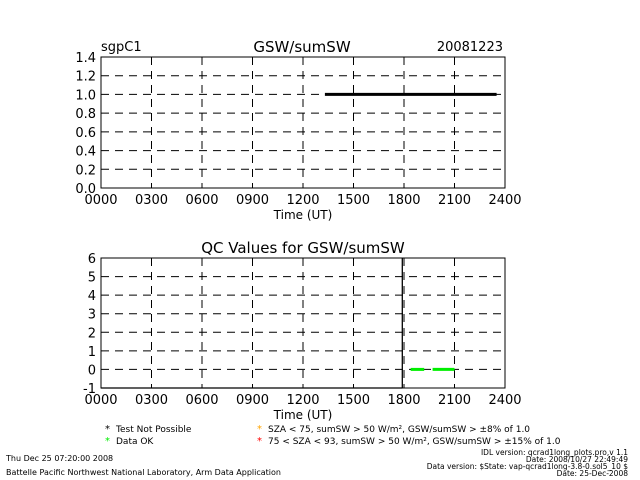 This screenshot has height=480, width=640. I want to click on legend-marker-3: *, so click(259, 429).